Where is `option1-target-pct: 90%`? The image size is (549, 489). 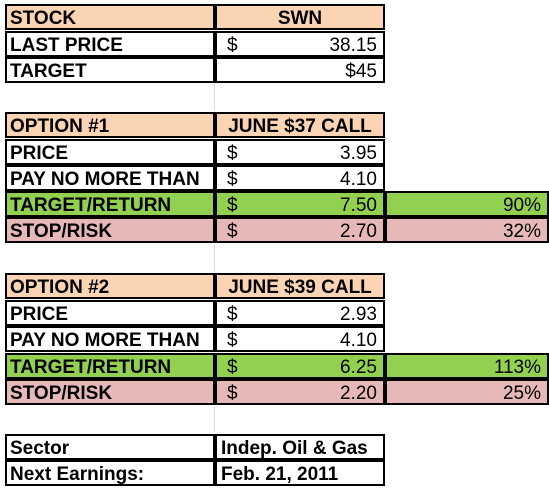
option1-target-pct: 90% is located at coordinates (467, 204).